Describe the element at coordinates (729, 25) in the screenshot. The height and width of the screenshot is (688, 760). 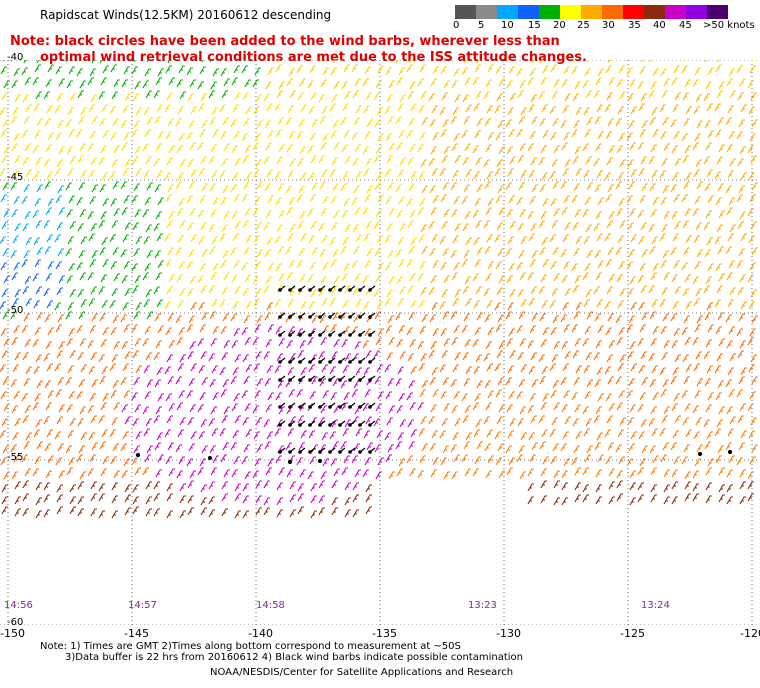
I see `cb-label: >50 knots` at that location.